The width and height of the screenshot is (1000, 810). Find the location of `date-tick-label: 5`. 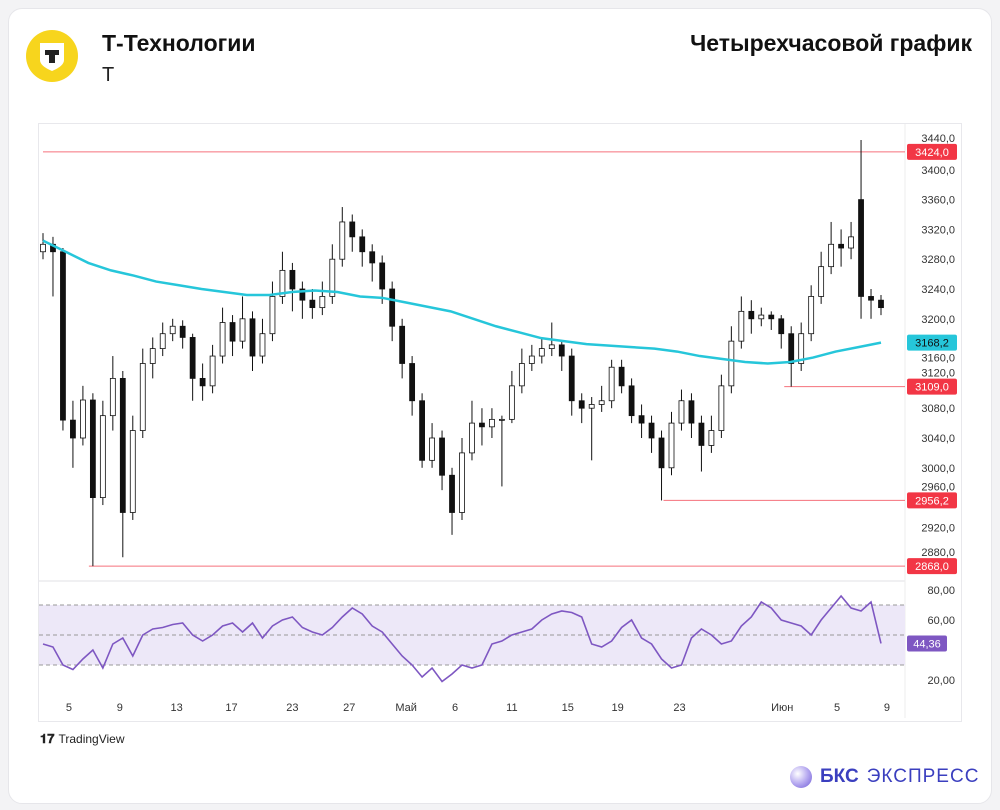

date-tick-label: 5 is located at coordinates (837, 708).